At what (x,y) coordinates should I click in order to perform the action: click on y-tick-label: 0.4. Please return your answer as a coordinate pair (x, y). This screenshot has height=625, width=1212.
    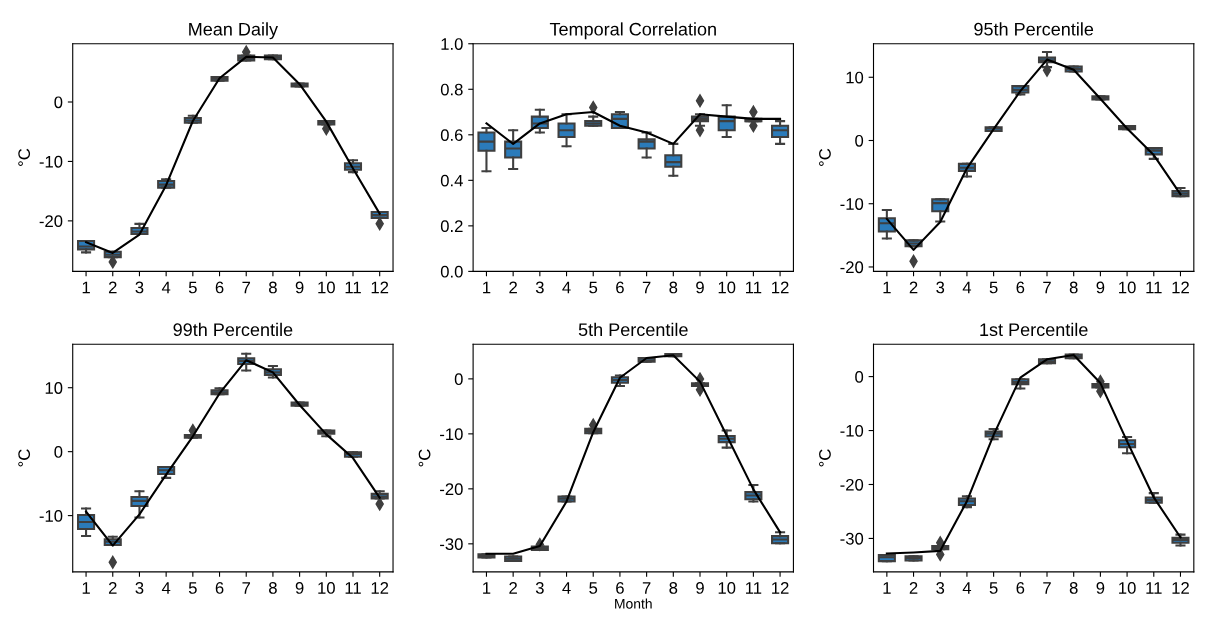
    Looking at the image, I should click on (451, 180).